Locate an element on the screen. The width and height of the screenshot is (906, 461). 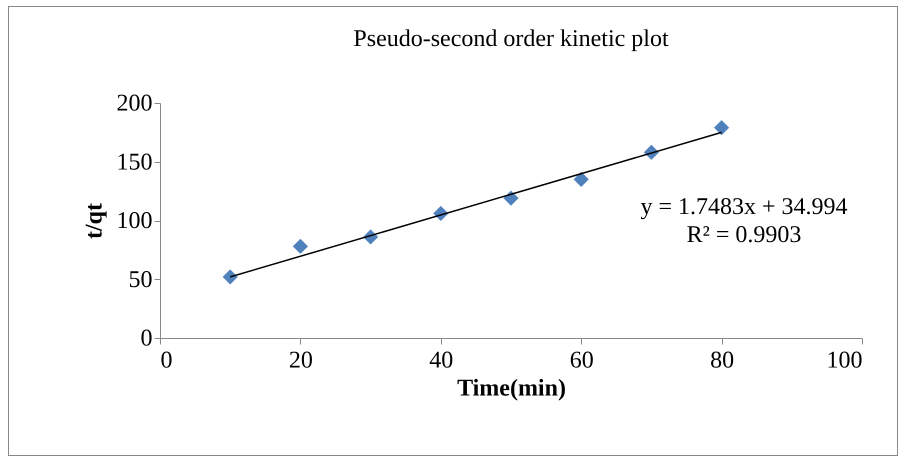
x-tick-label: 0 is located at coordinates (166, 361).